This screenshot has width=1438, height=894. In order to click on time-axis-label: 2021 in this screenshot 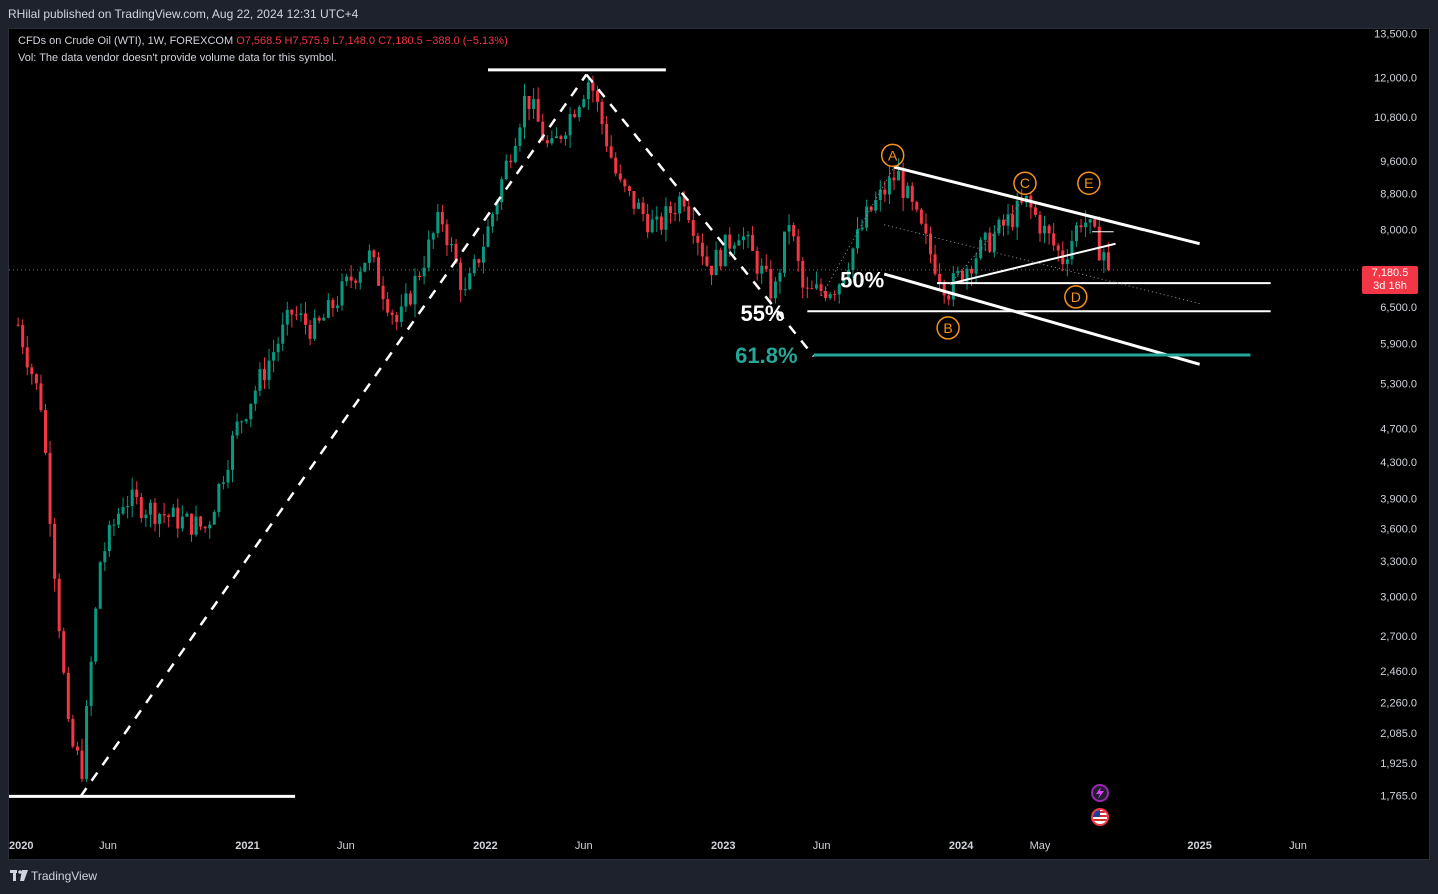, I will do `click(247, 846)`.